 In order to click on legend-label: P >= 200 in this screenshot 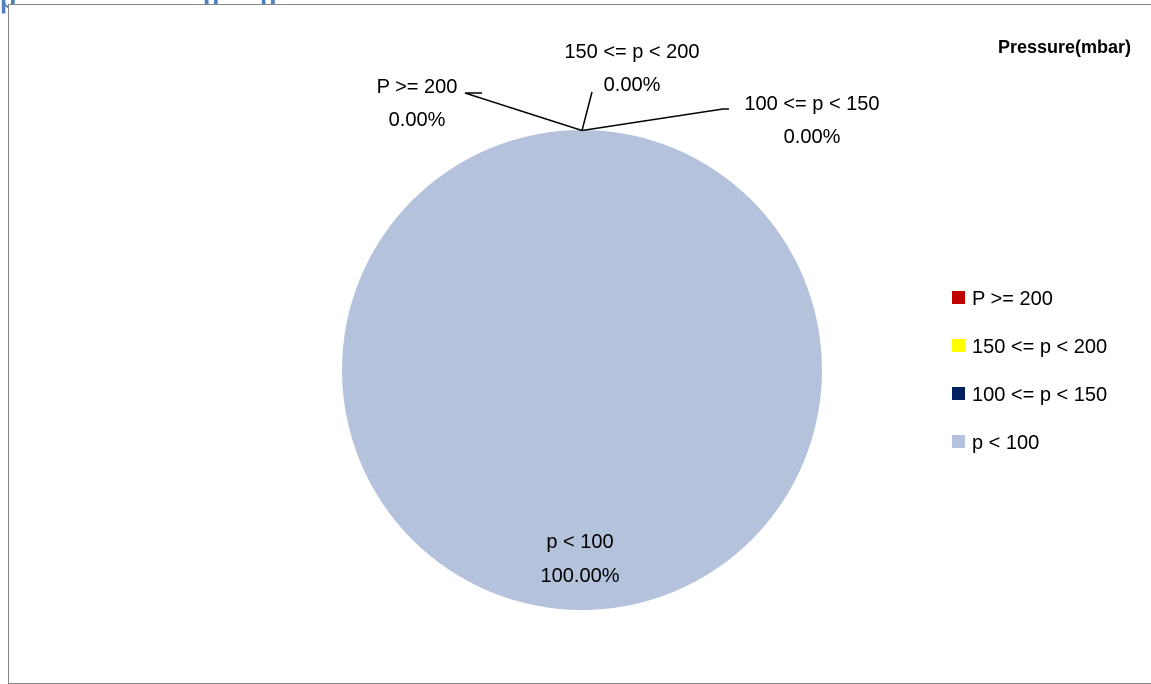, I will do `click(1012, 299)`.